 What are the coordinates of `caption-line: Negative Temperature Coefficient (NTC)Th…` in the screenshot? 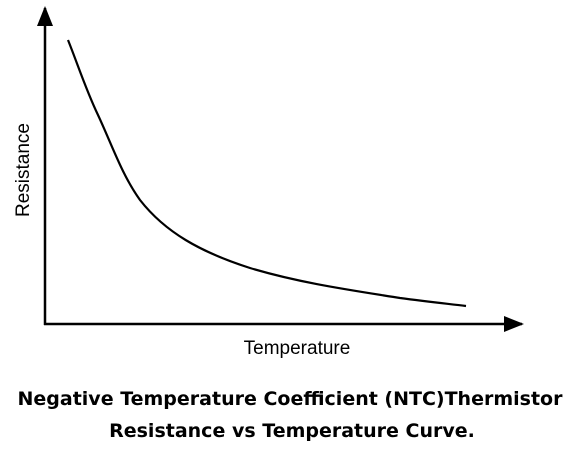 It's located at (291, 399).